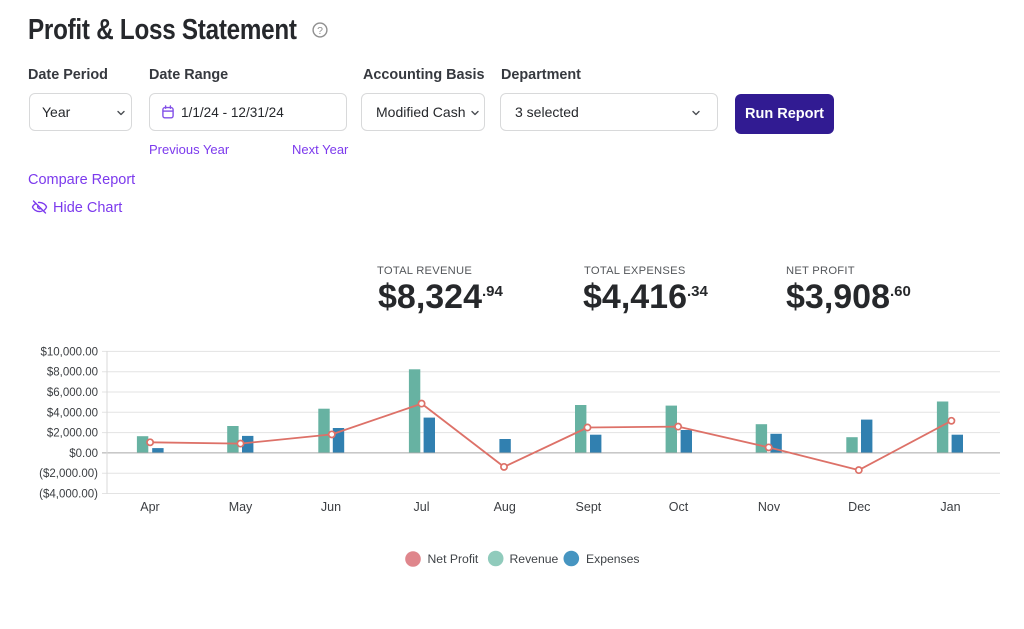 Image resolution: width=1024 pixels, height=629 pixels. I want to click on svg-text: $6,000.00, so click(72, 393).